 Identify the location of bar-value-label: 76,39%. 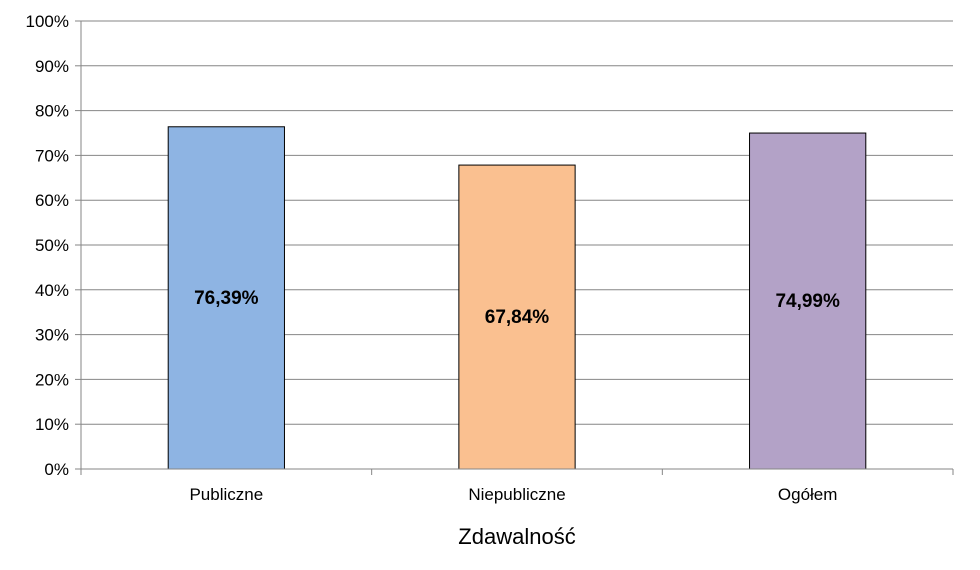
(226, 298).